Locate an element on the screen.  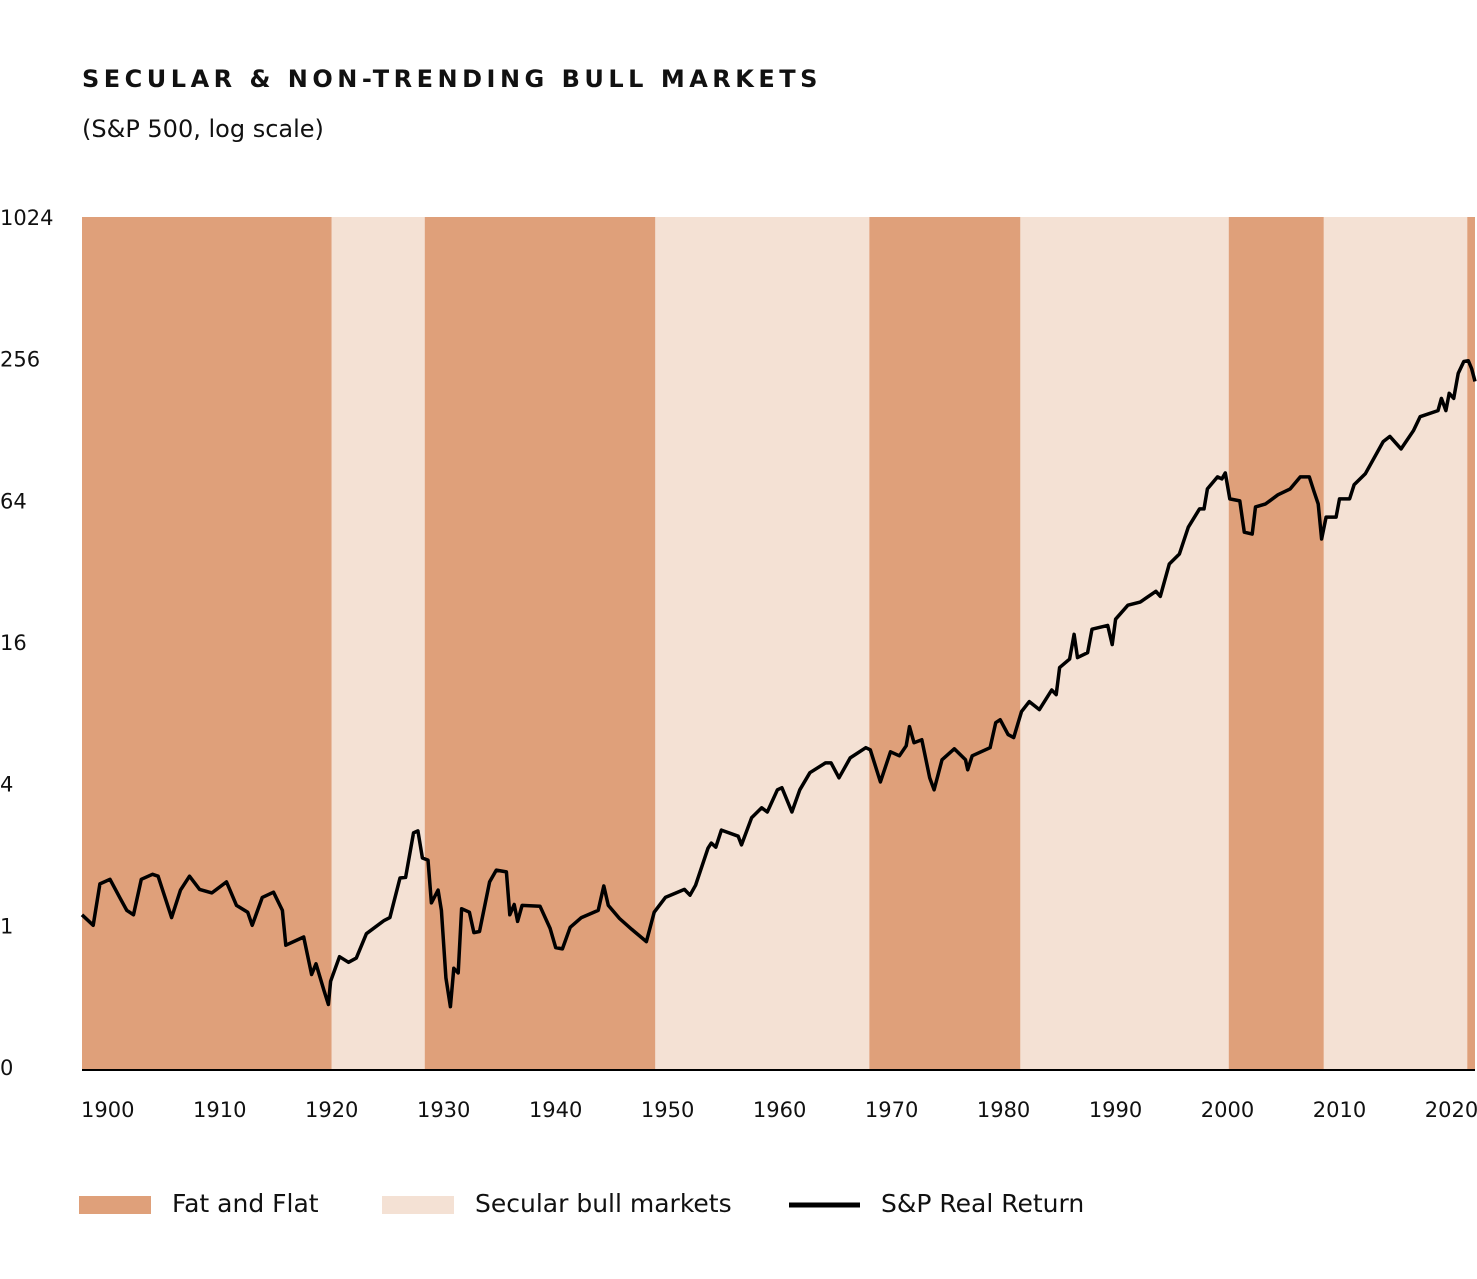
chart-subtitle: (S&P 500, log scale) is located at coordinates (203, 129).